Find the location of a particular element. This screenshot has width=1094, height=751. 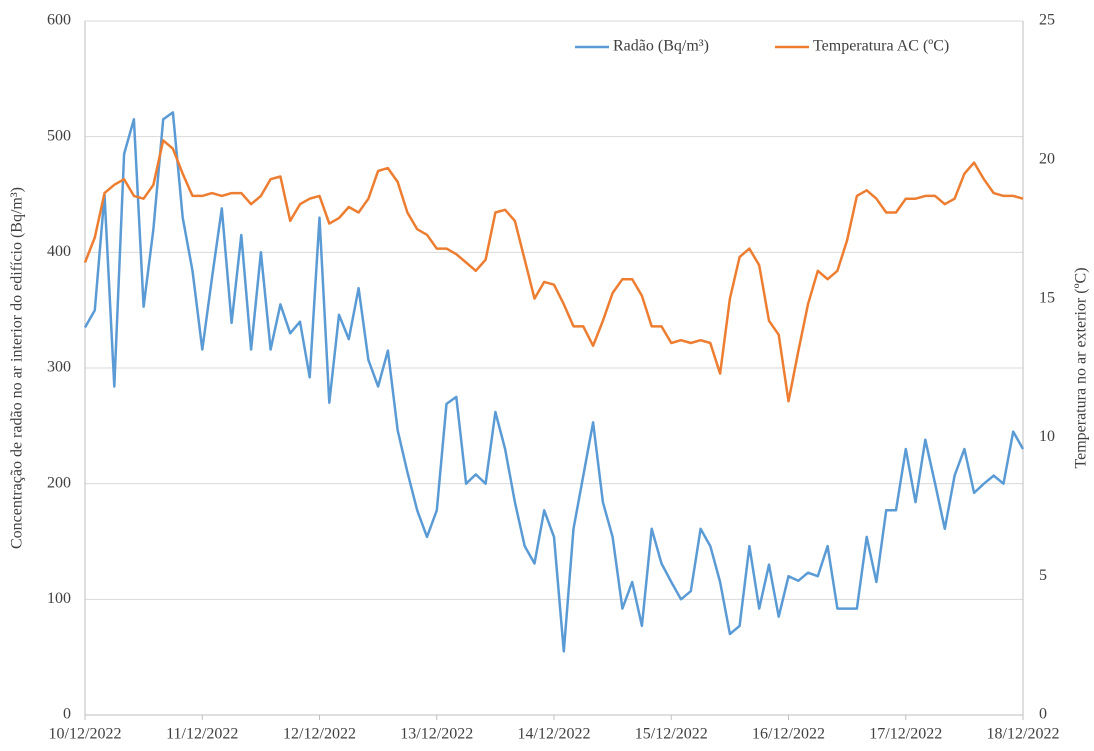

x-tick-label: 18/12/2022 is located at coordinates (1023, 734).